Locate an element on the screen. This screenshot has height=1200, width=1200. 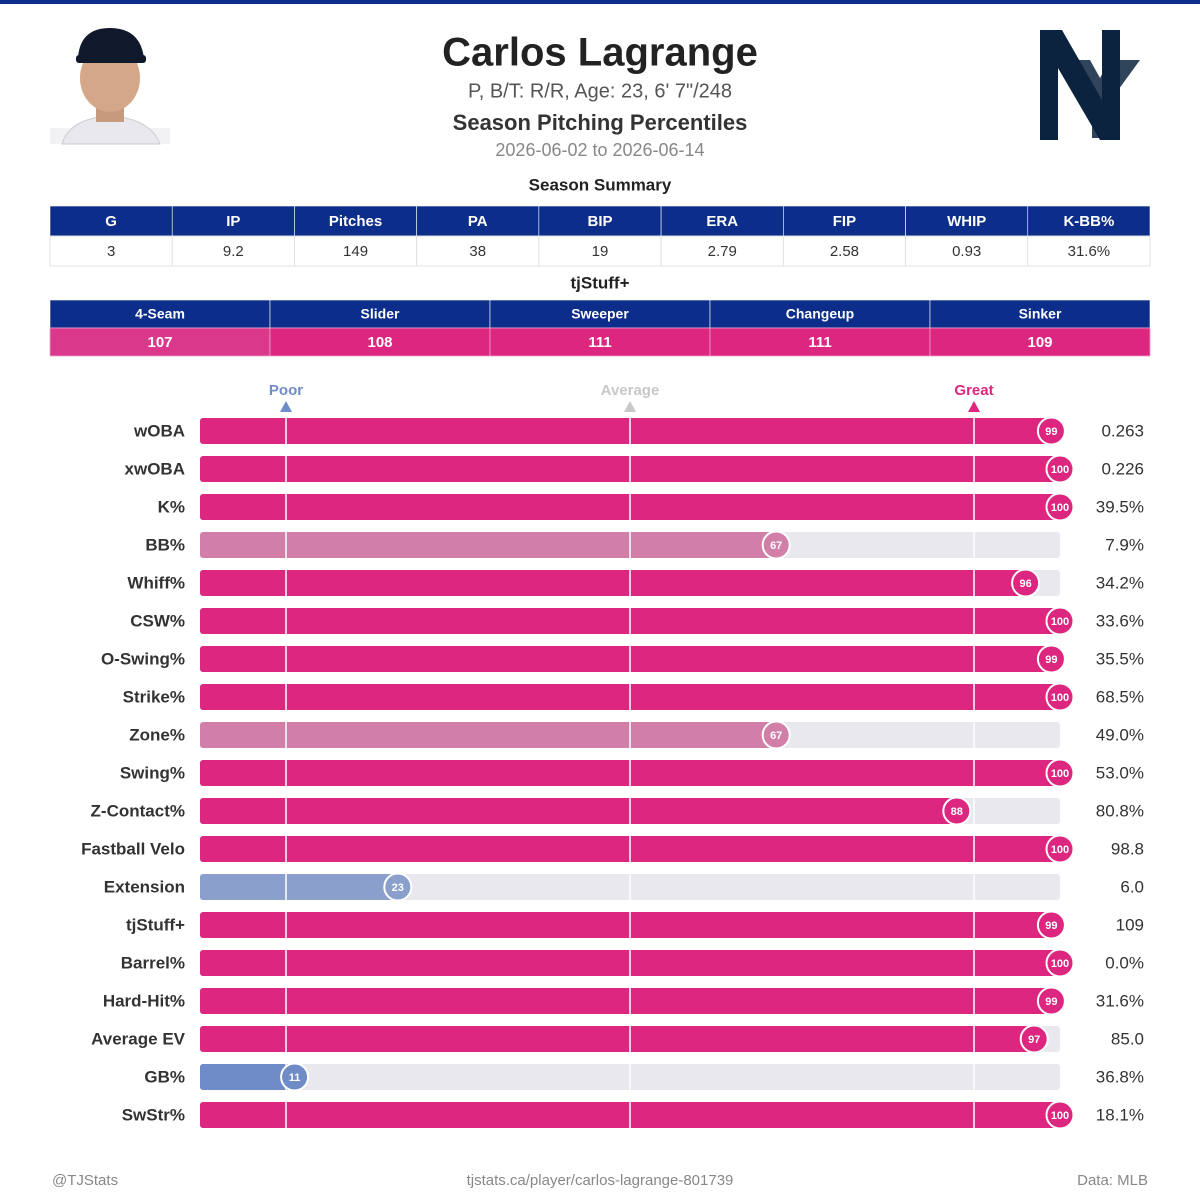
percentile-label: 88 is located at coordinates (957, 812).